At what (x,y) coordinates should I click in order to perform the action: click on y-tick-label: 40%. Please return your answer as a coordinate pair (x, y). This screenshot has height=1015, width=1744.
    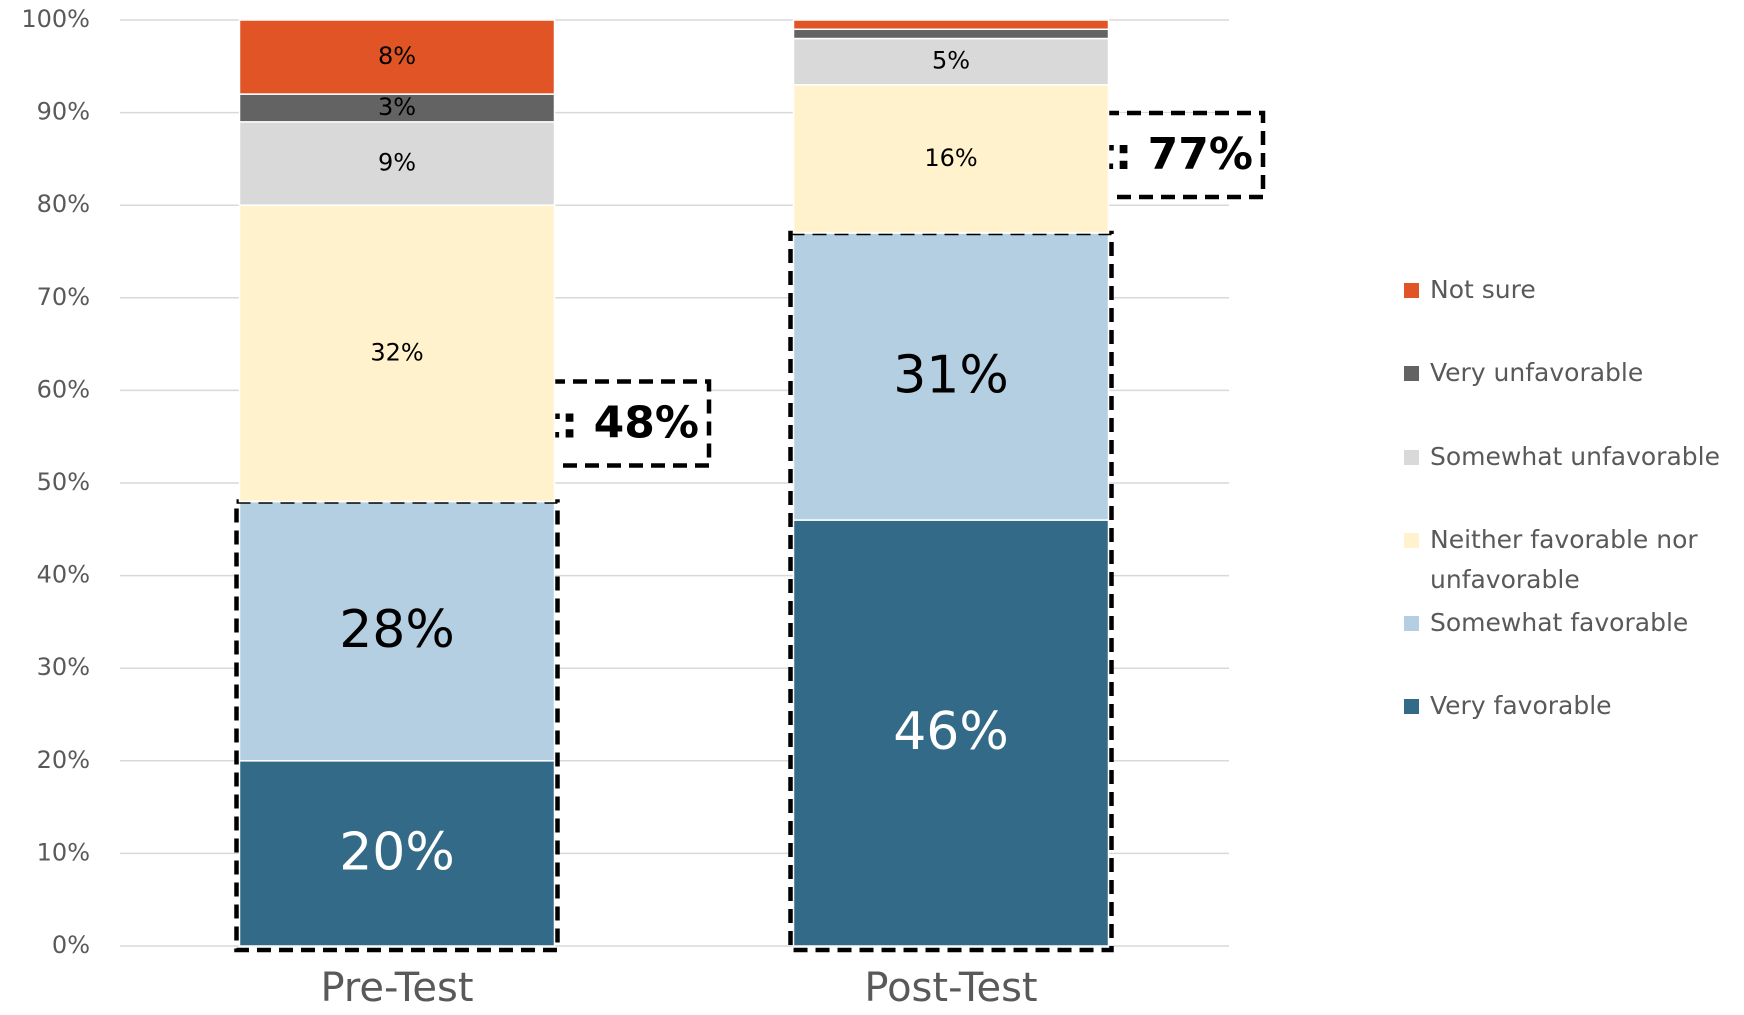
    Looking at the image, I should click on (63, 575).